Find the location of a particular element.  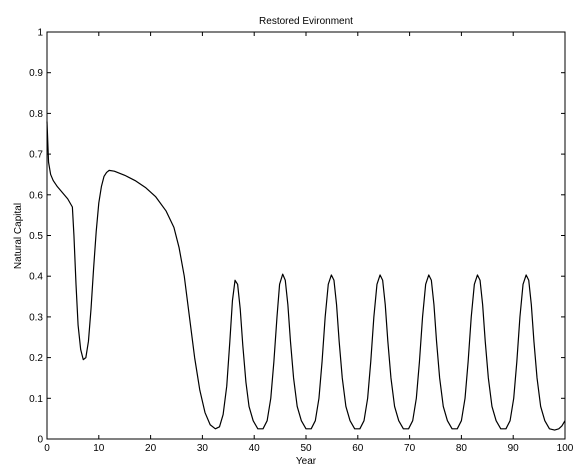

y-tick-label: 1 is located at coordinates (40, 33).